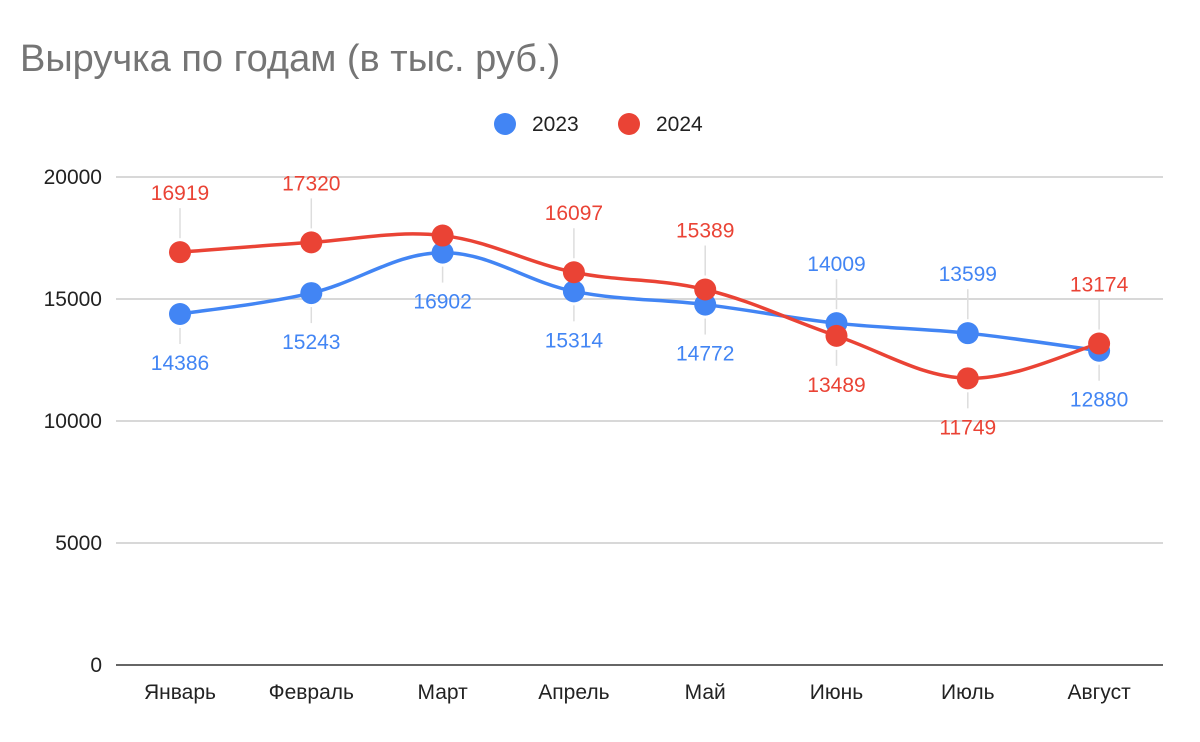 Image resolution: width=1200 pixels, height=742 pixels. I want to click on y-axis: 0 5000 10000 15000 20000, so click(73, 421).